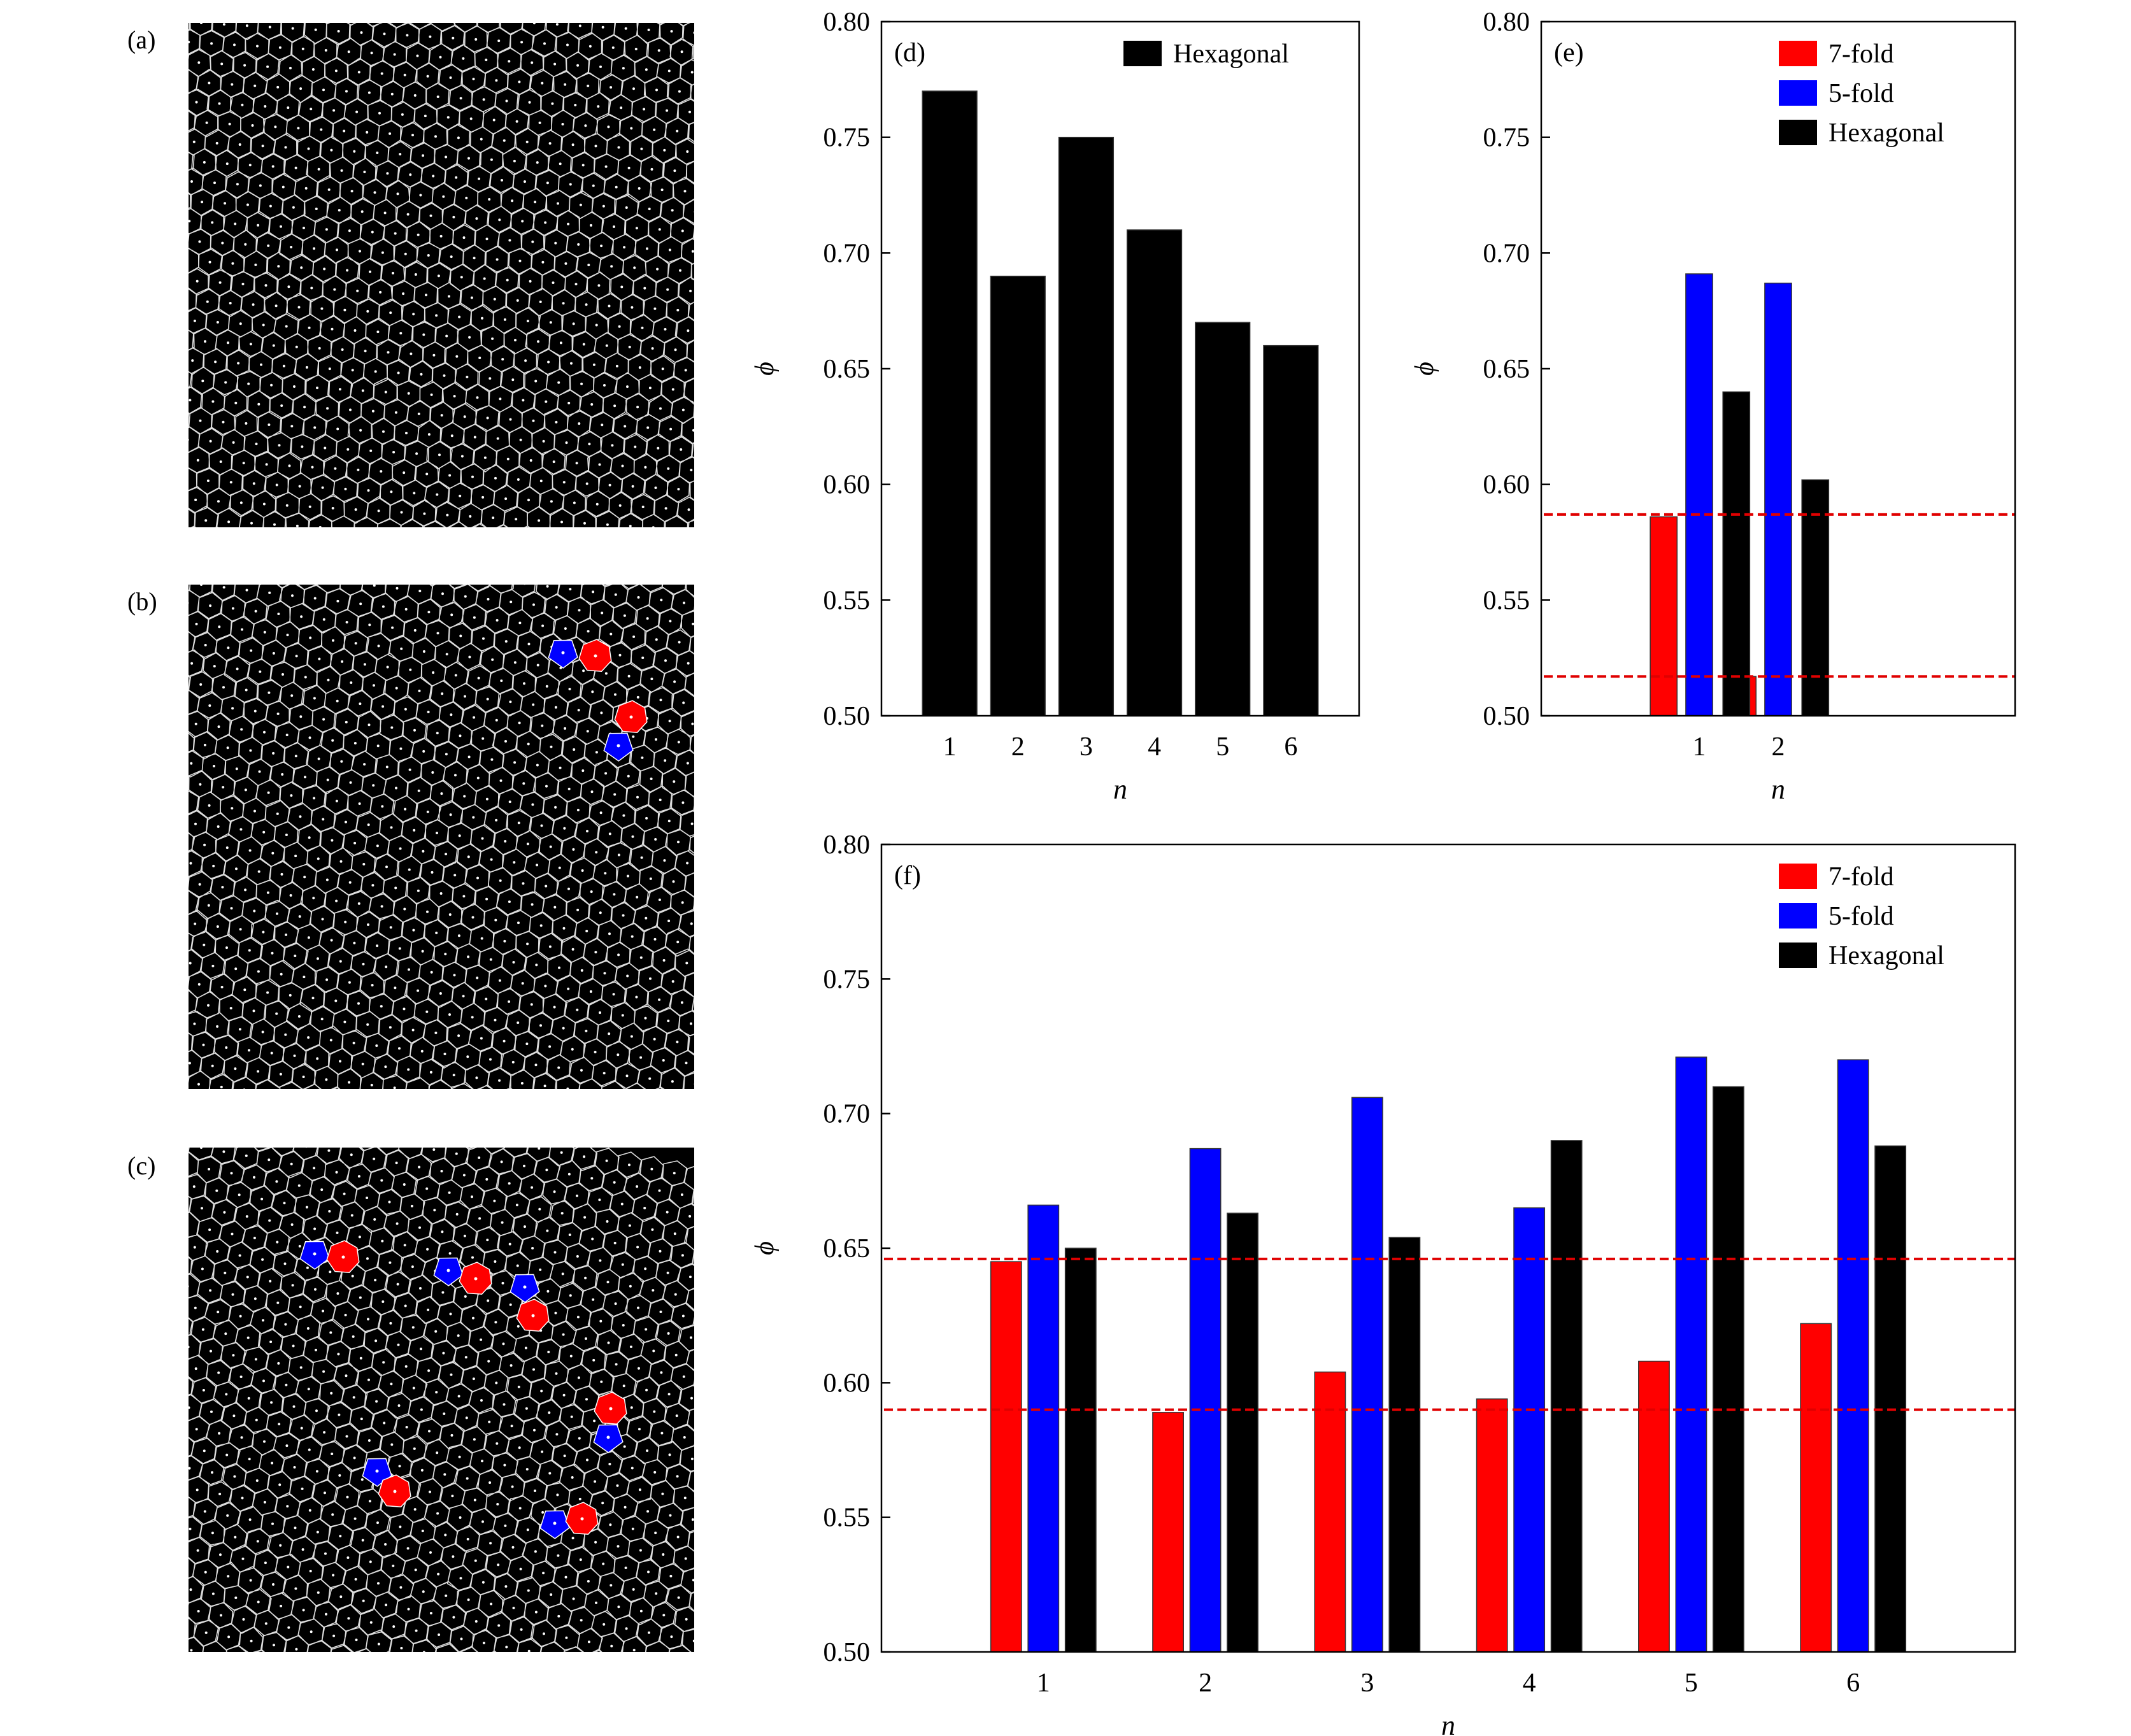  Describe the element at coordinates (909, 53) in the screenshot. I see `panel-label-d: (d)` at that location.